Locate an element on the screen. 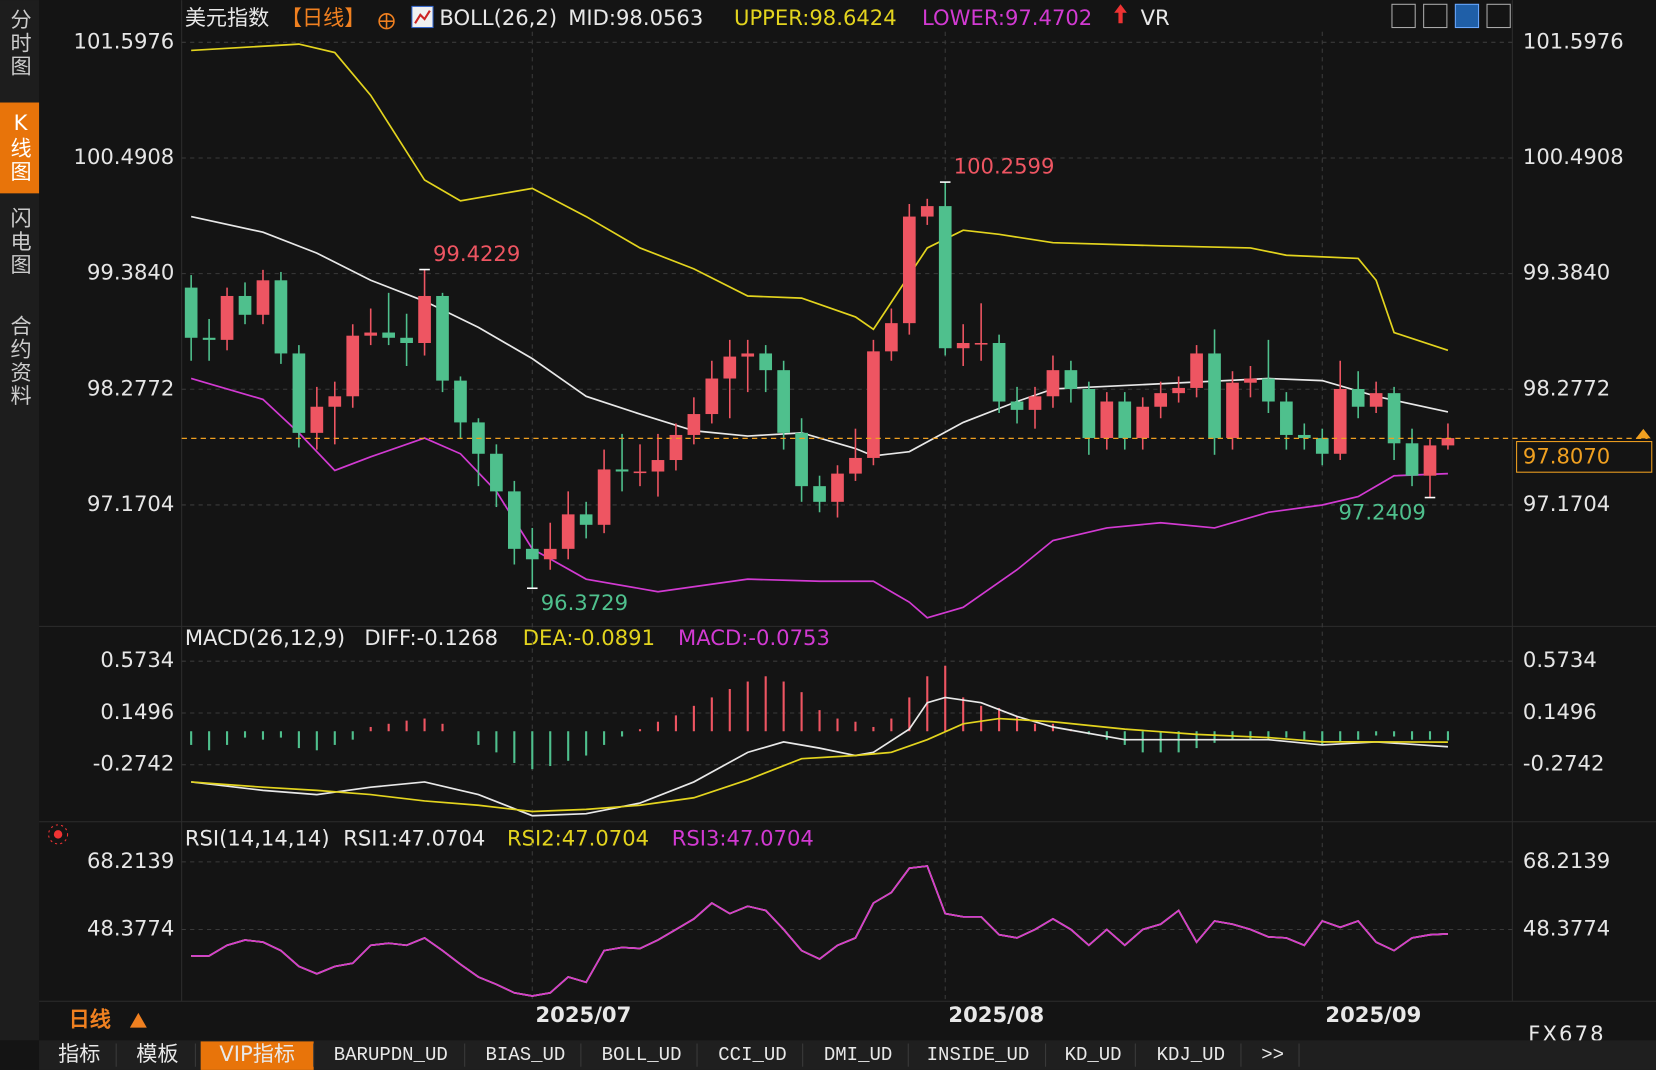 This screenshot has height=1070, width=1656. y-tick-label: 100.4908 is located at coordinates (124, 156).